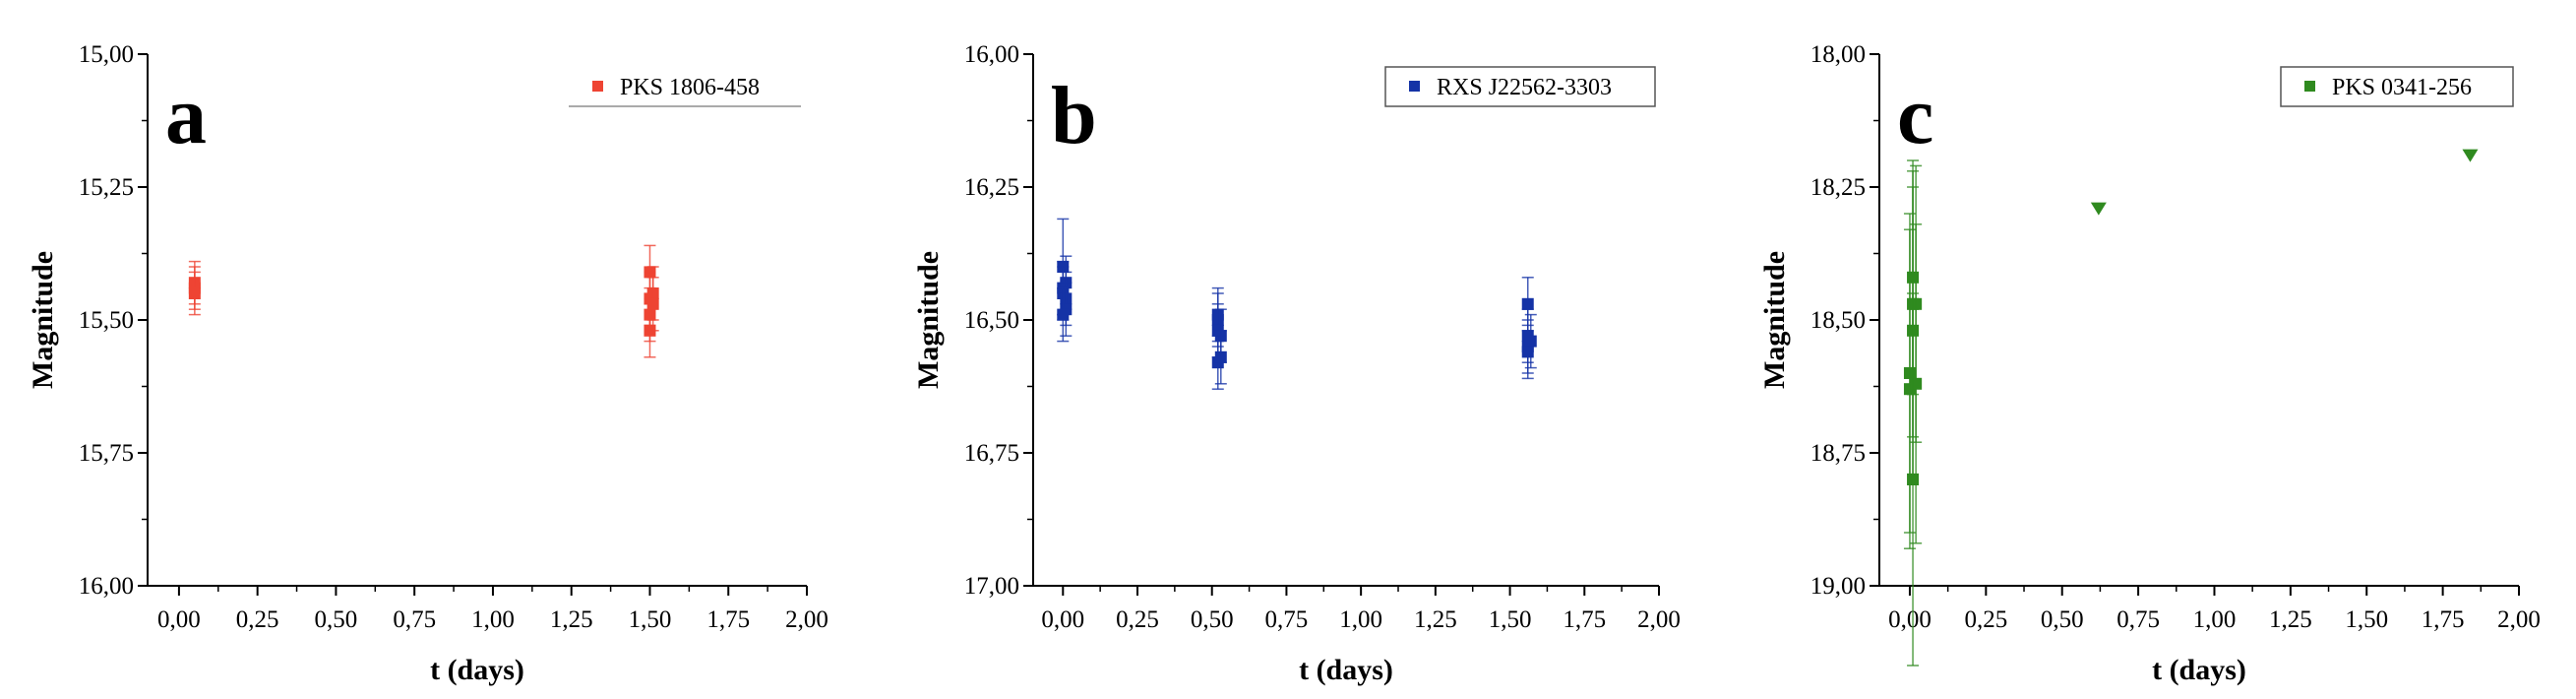 The width and height of the screenshot is (2576, 699). Describe the element at coordinates (1524, 87) in the screenshot. I see `legend-label: RXS J22562-3303` at that location.